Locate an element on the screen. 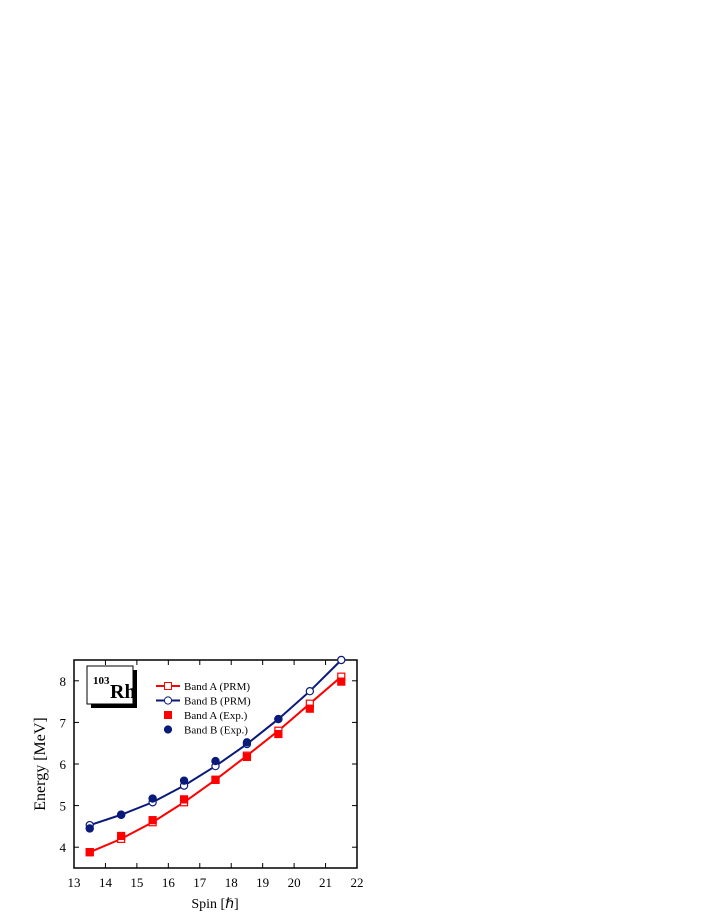  x-tick-label: 18 is located at coordinates (231, 882).